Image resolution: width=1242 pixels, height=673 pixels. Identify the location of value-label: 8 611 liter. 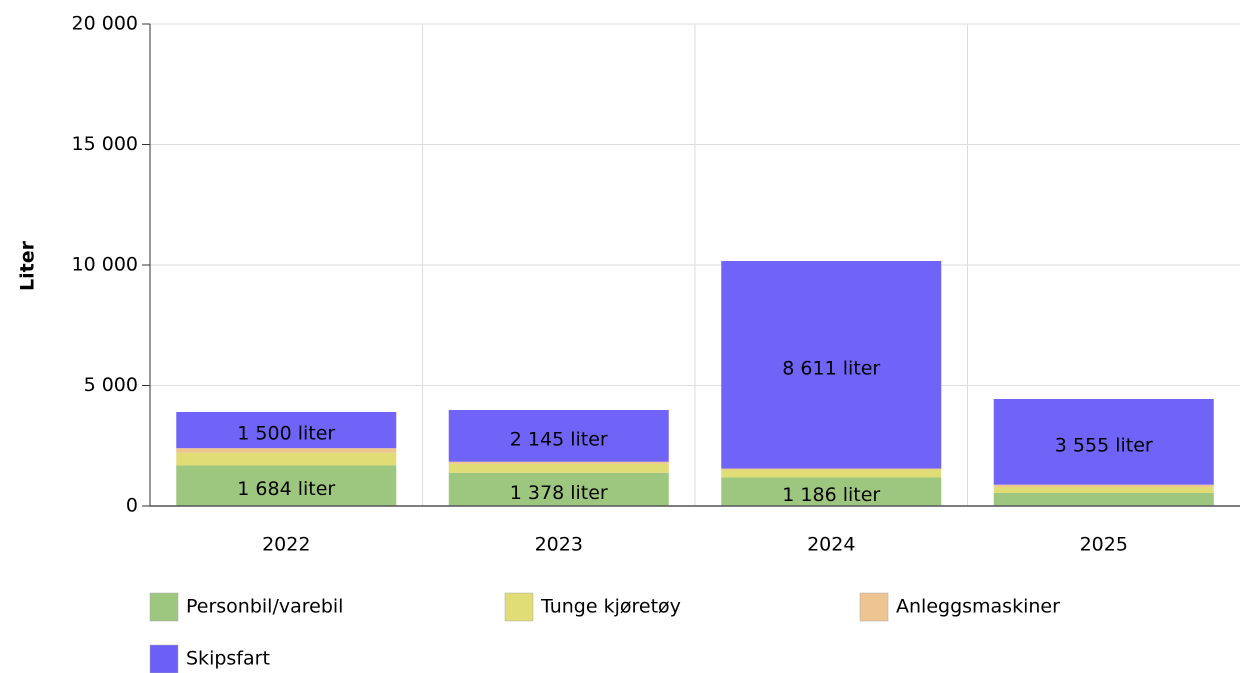
(831, 368).